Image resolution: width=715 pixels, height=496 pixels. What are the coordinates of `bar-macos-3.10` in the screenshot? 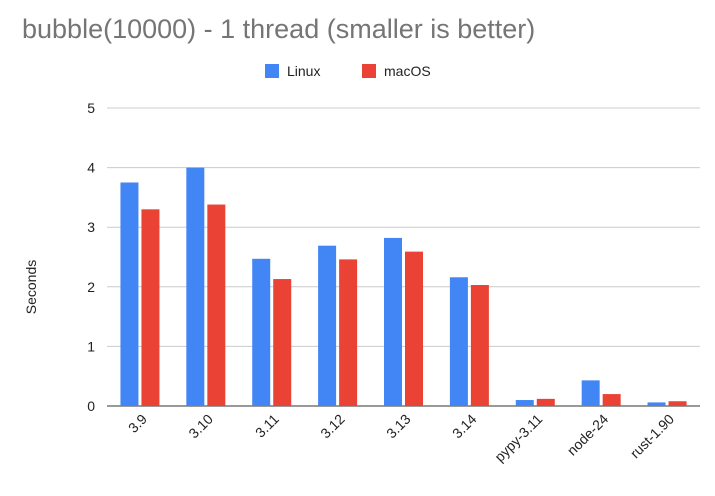 It's located at (216, 305).